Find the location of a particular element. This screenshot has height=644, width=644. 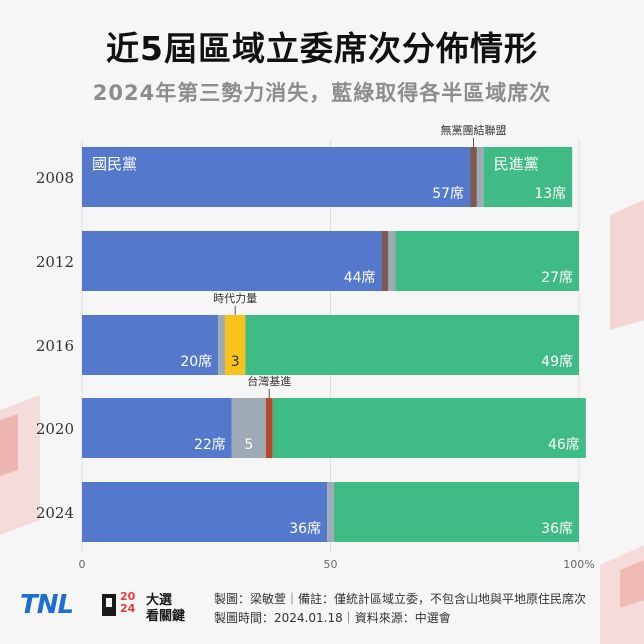

data-label-11: 46席 is located at coordinates (564, 445).